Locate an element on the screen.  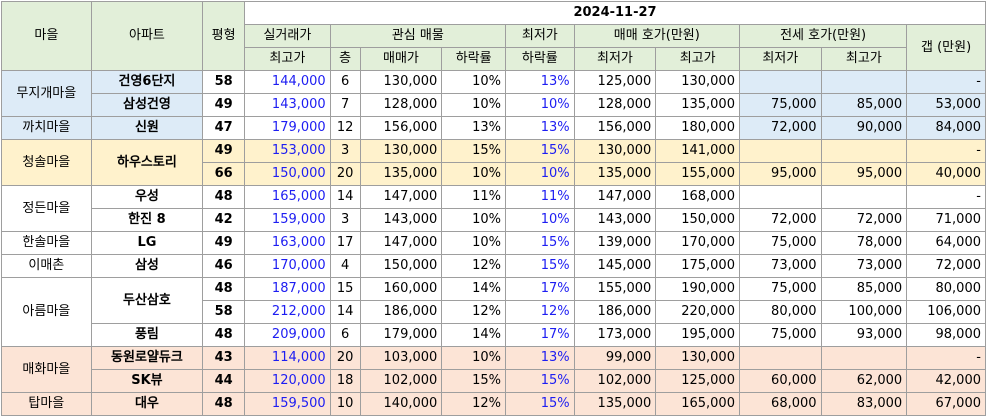
sale-price-cell: 143,000 is located at coordinates (401, 220).